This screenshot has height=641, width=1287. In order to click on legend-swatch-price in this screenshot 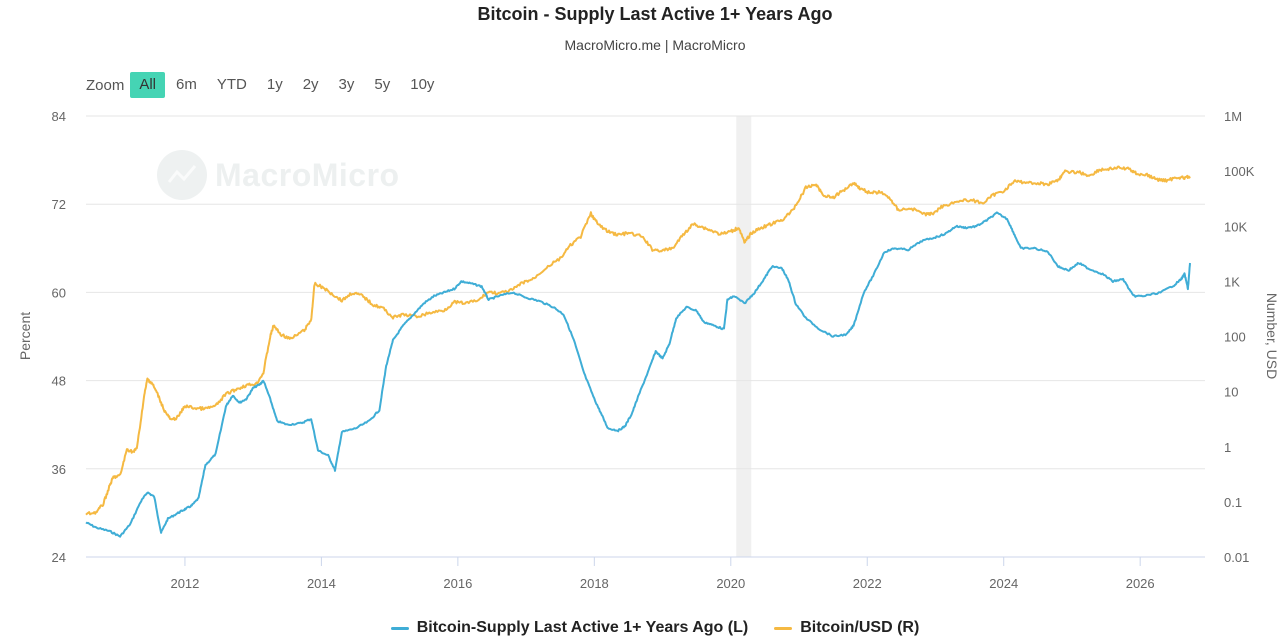, I will do `click(783, 628)`.